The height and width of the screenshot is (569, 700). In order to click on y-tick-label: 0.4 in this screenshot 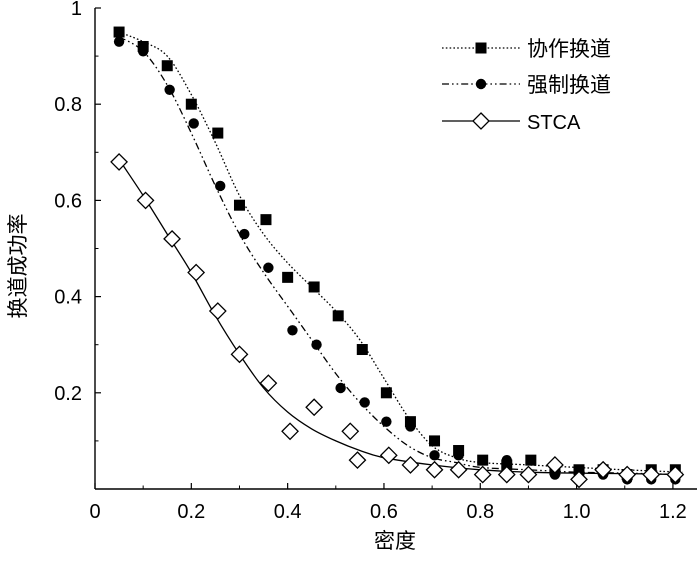, I will do `click(68, 298)`.